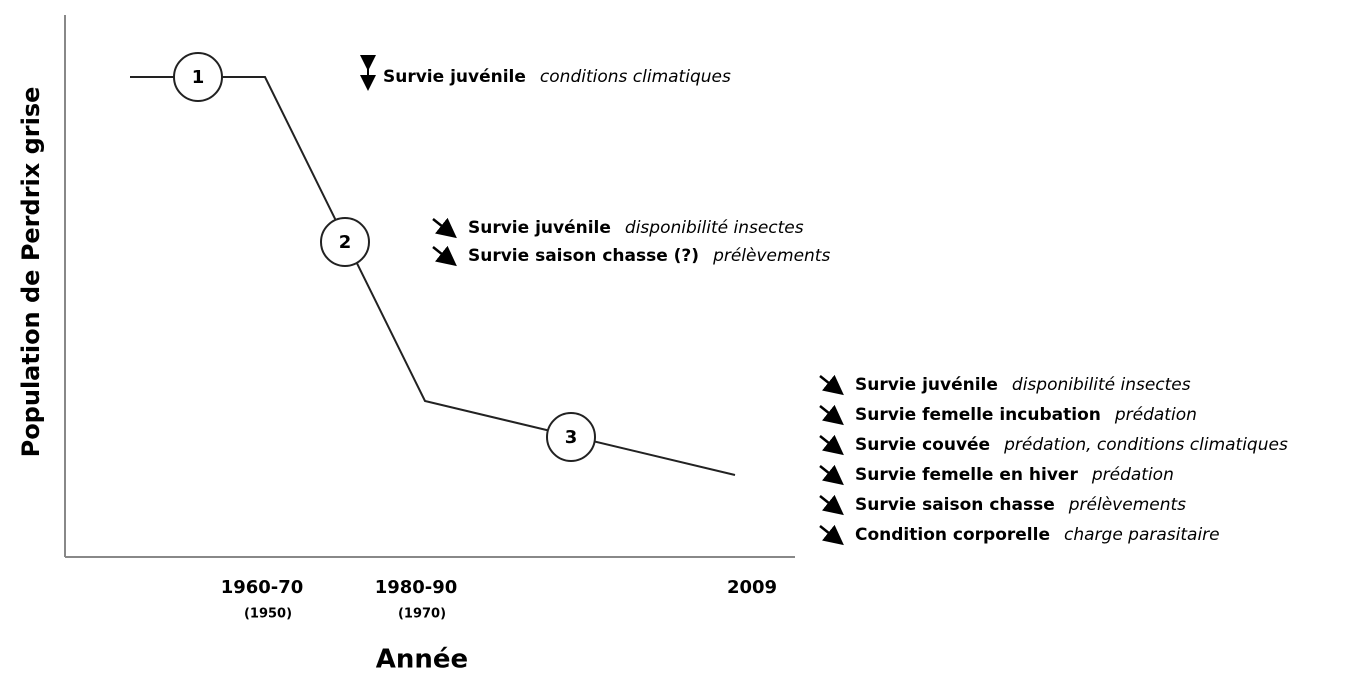 Image resolution: width=1354 pixels, height=673 pixels. I want to click on cause: charge parasitaire, so click(1142, 535).